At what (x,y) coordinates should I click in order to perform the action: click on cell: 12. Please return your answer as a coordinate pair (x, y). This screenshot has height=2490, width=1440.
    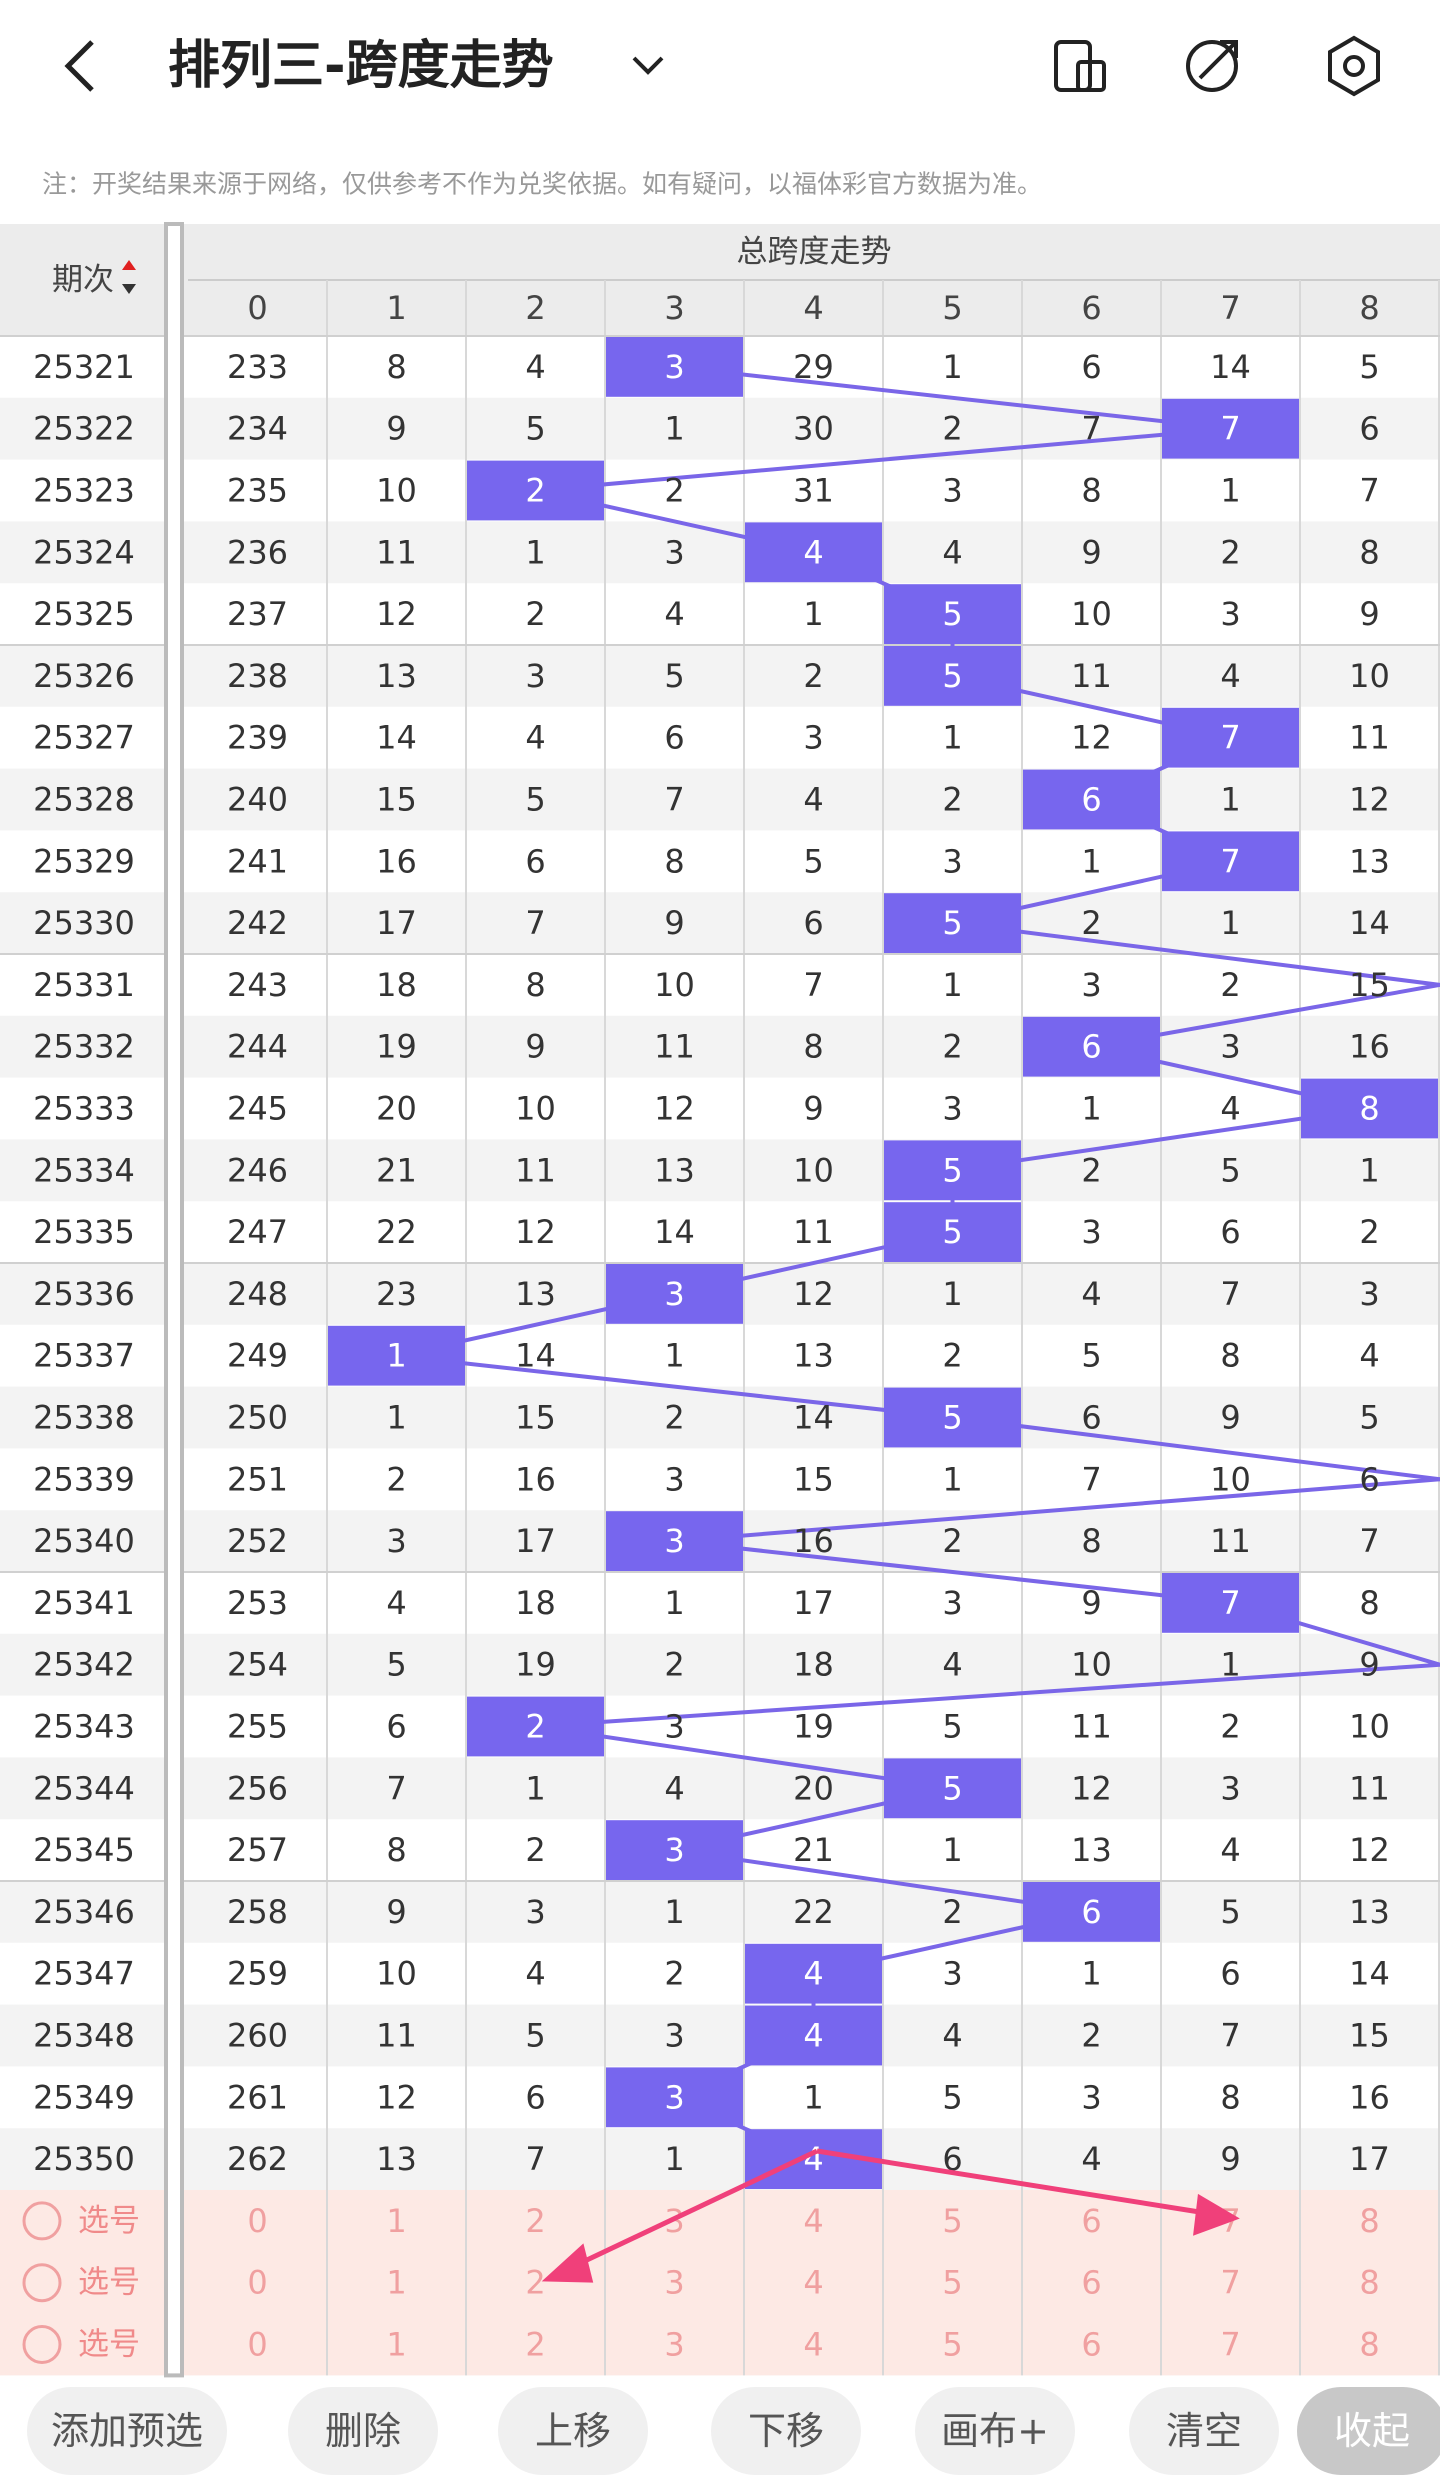
    Looking at the image, I should click on (535, 1232).